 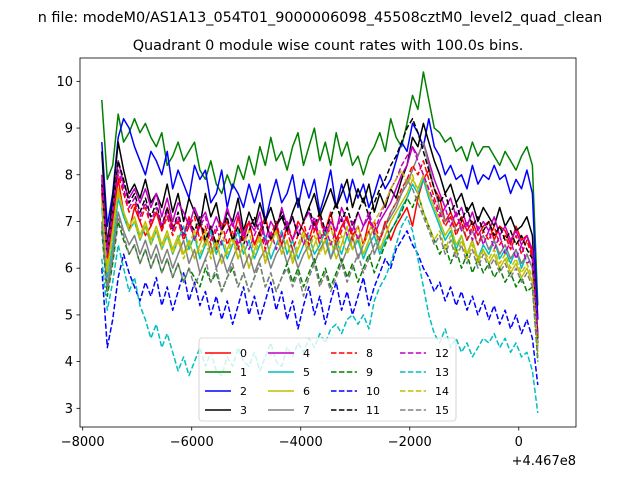 What do you see at coordinates (243, 372) in the screenshot?
I see `legend-label-1: 1` at bounding box center [243, 372].